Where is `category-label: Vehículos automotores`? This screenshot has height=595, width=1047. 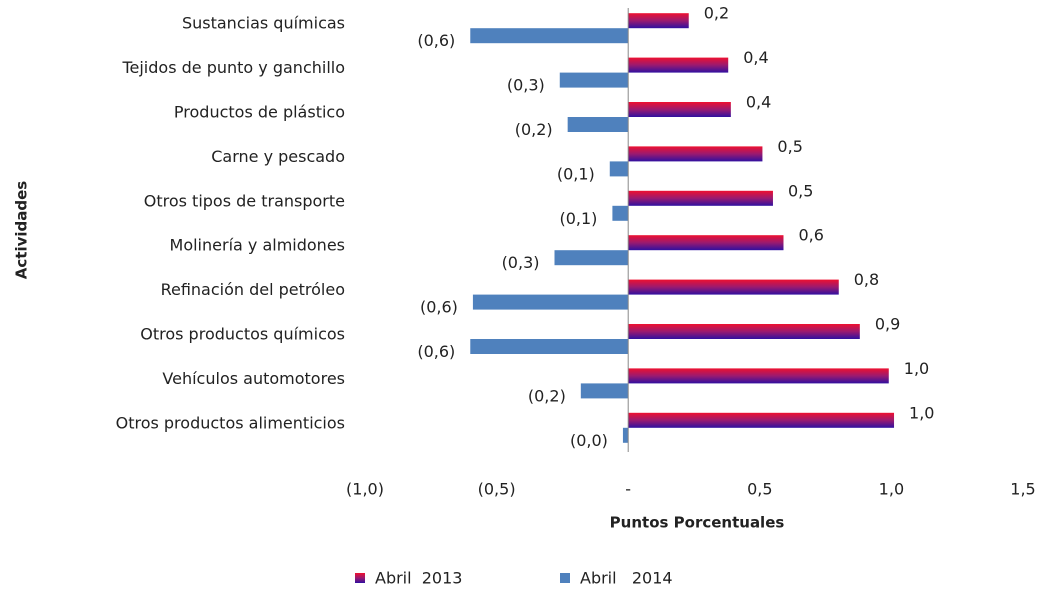
category-label: Vehículos automotores is located at coordinates (253, 378).